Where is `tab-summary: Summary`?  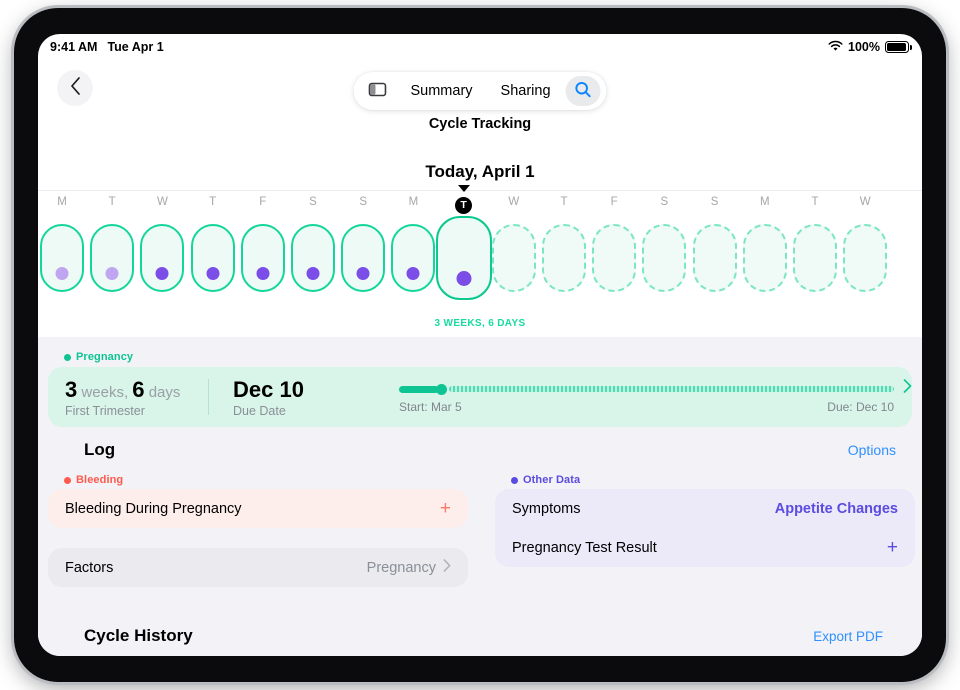 tab-summary: Summary is located at coordinates (441, 91).